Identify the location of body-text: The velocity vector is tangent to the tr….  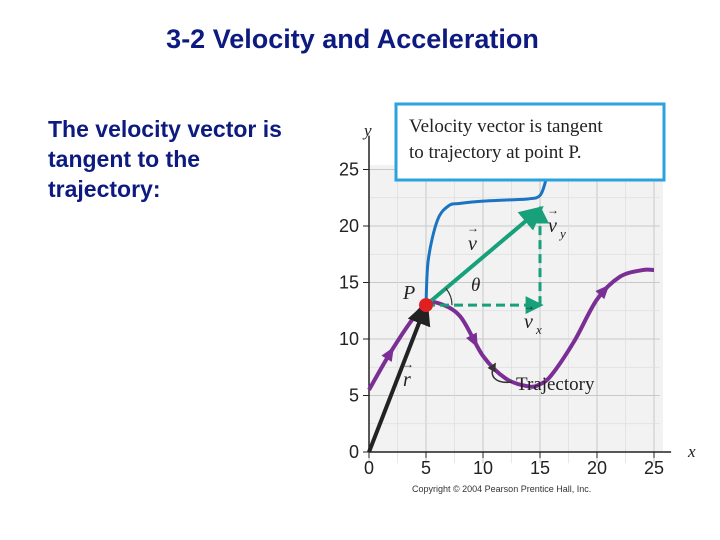
(165, 159).